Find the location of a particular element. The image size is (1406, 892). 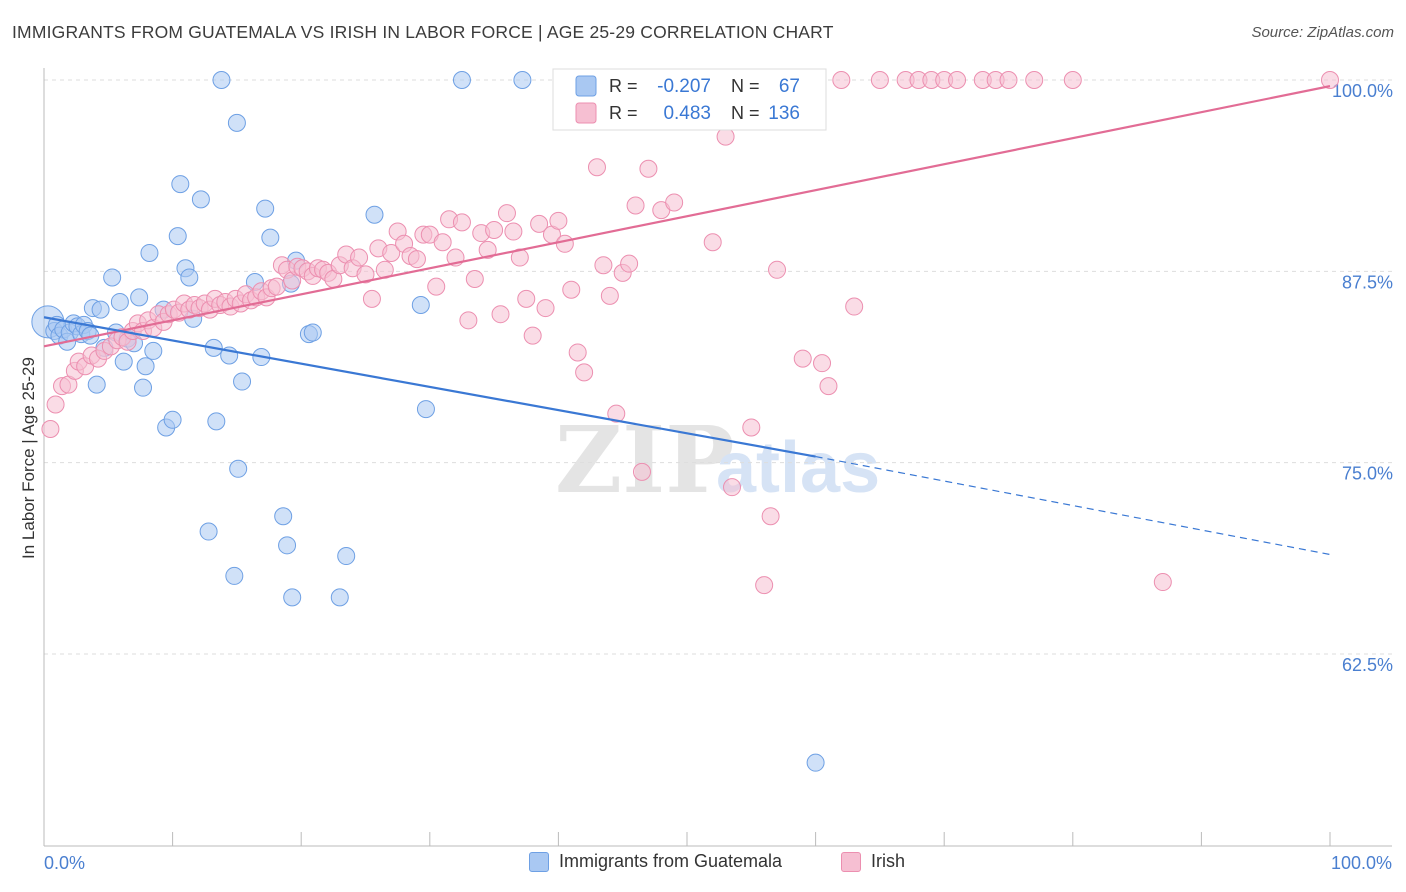

y-tick-labels: 62.5% 75.0% 87.5% 100.0% is located at coordinates (1362, 378).